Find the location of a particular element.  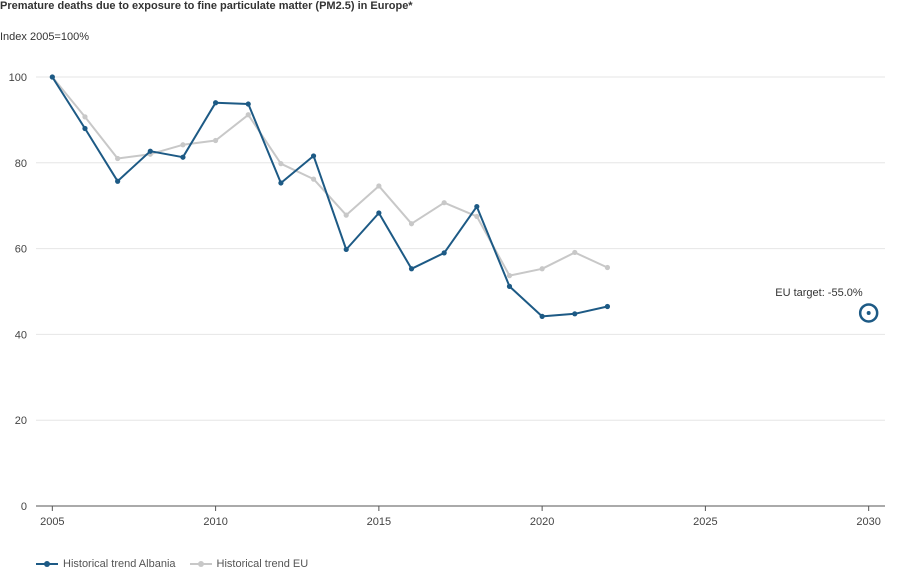

legend-item-albania: Historical trend Albania is located at coordinates (106, 564).